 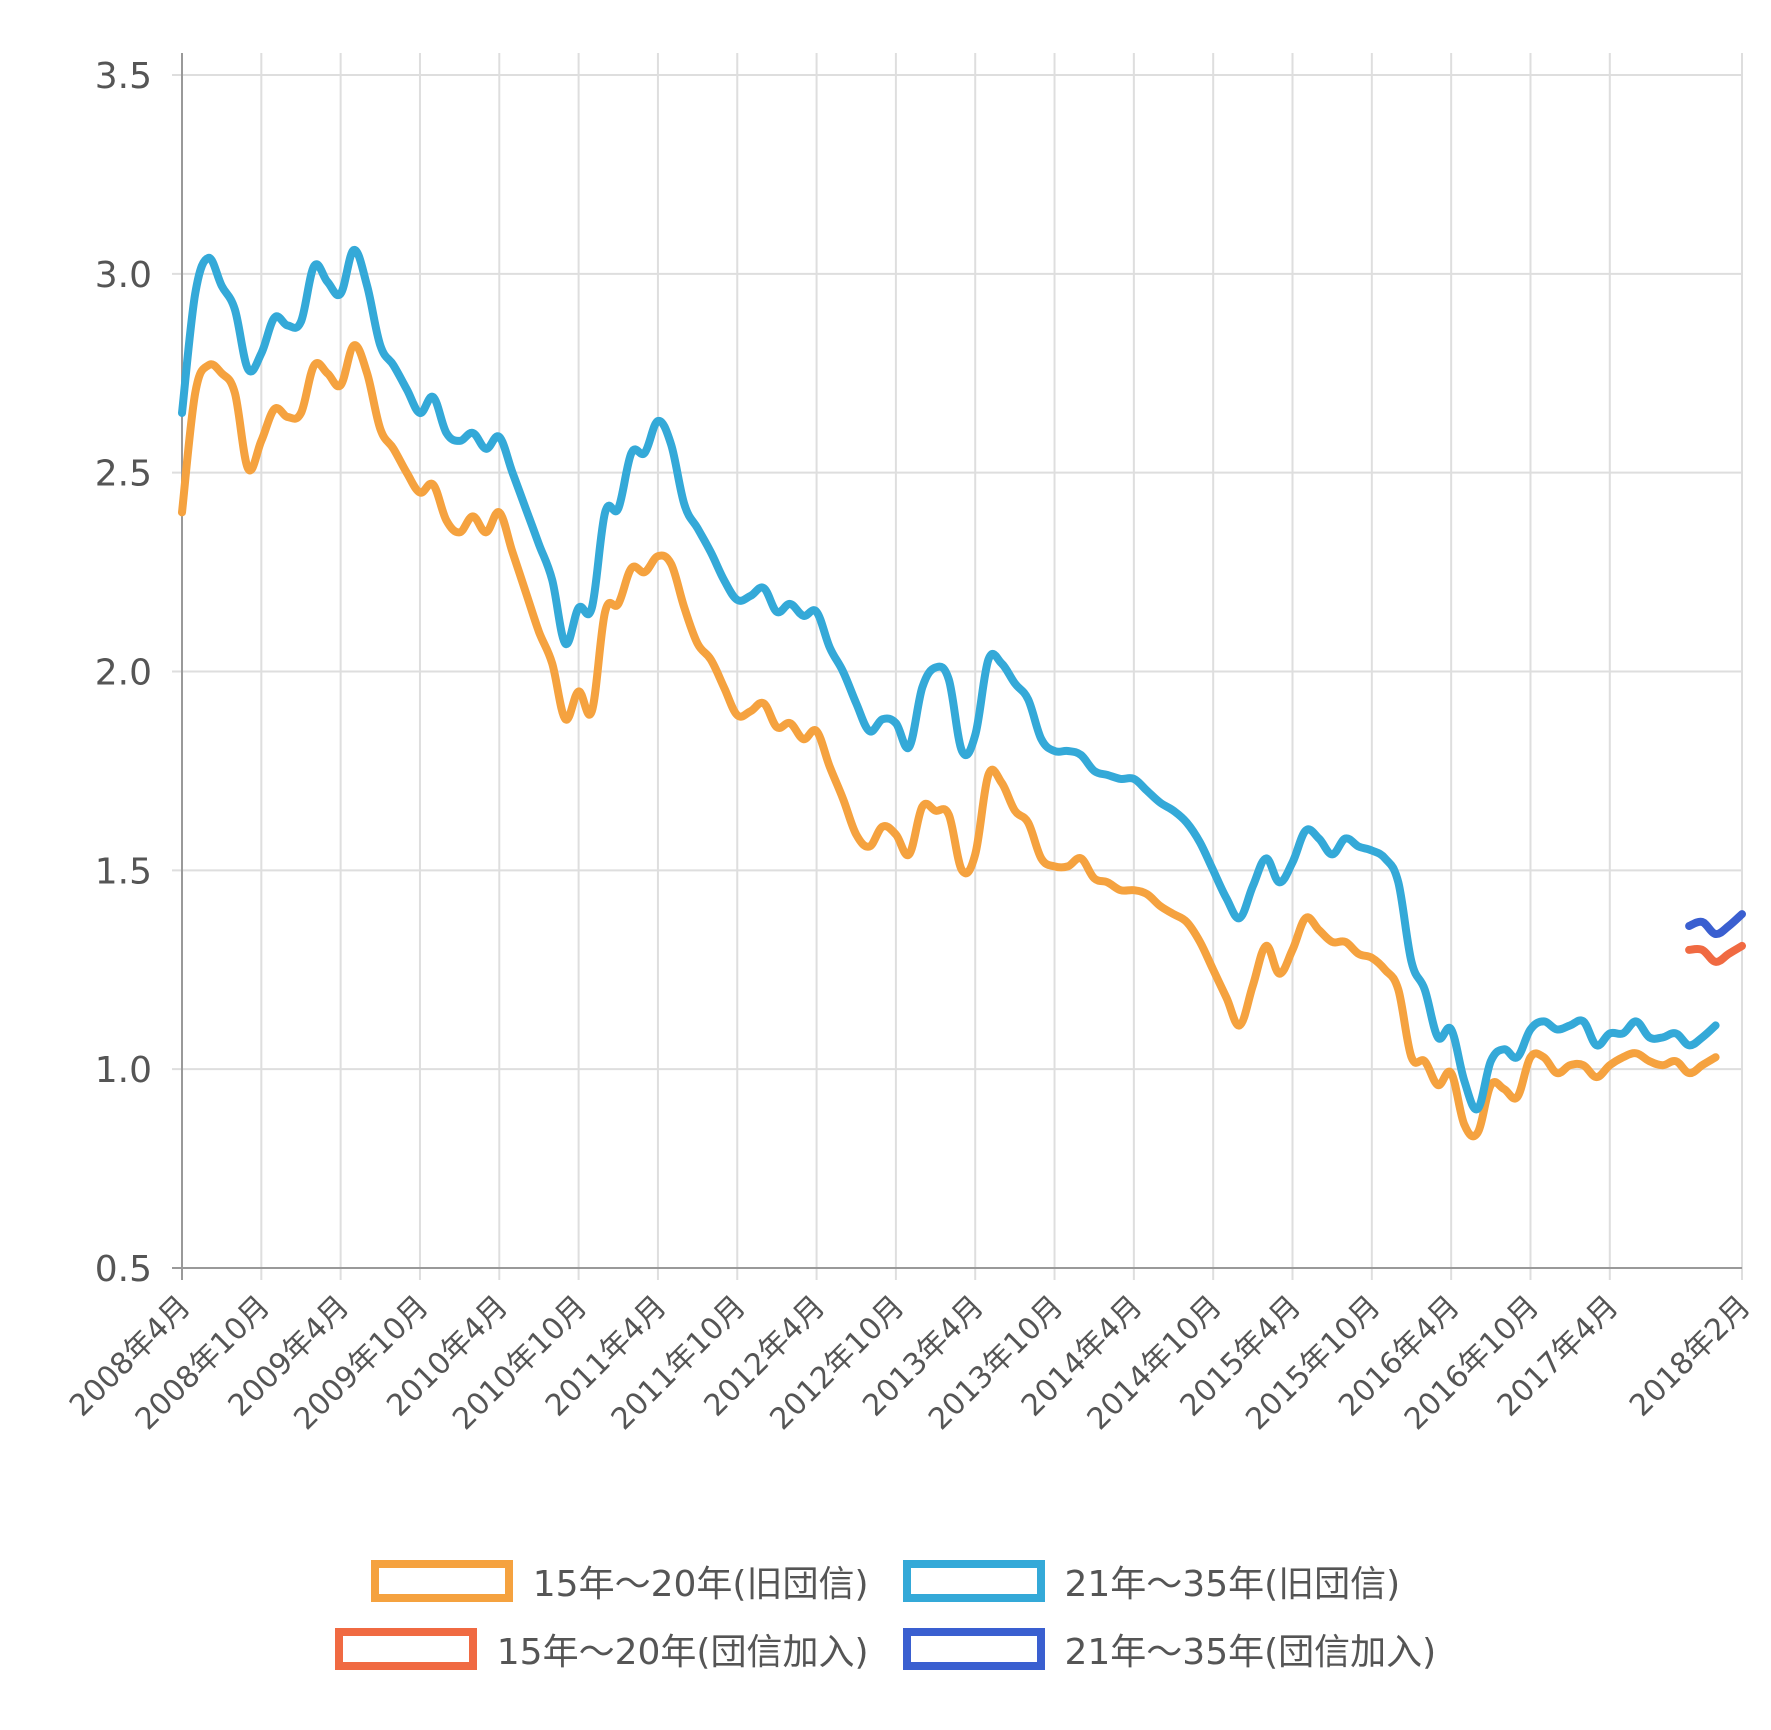 What do you see at coordinates (123, 76) in the screenshot?
I see `y-tick-label: 3.5` at bounding box center [123, 76].